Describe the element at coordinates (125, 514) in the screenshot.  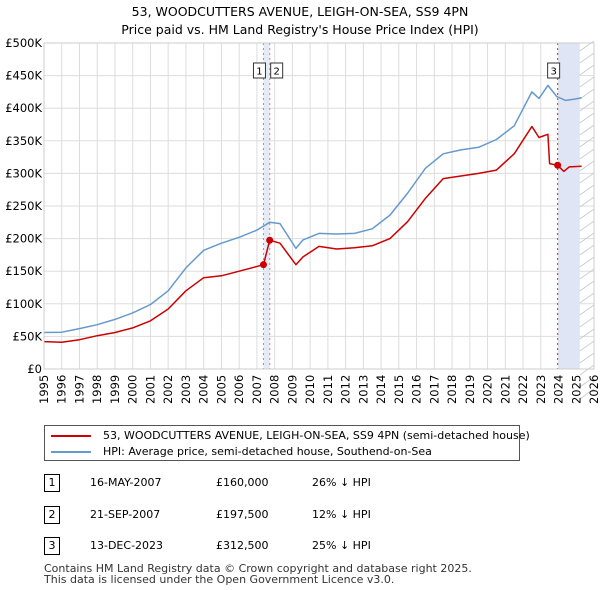
I see `transaction-date: 21-SEP-2007` at that location.